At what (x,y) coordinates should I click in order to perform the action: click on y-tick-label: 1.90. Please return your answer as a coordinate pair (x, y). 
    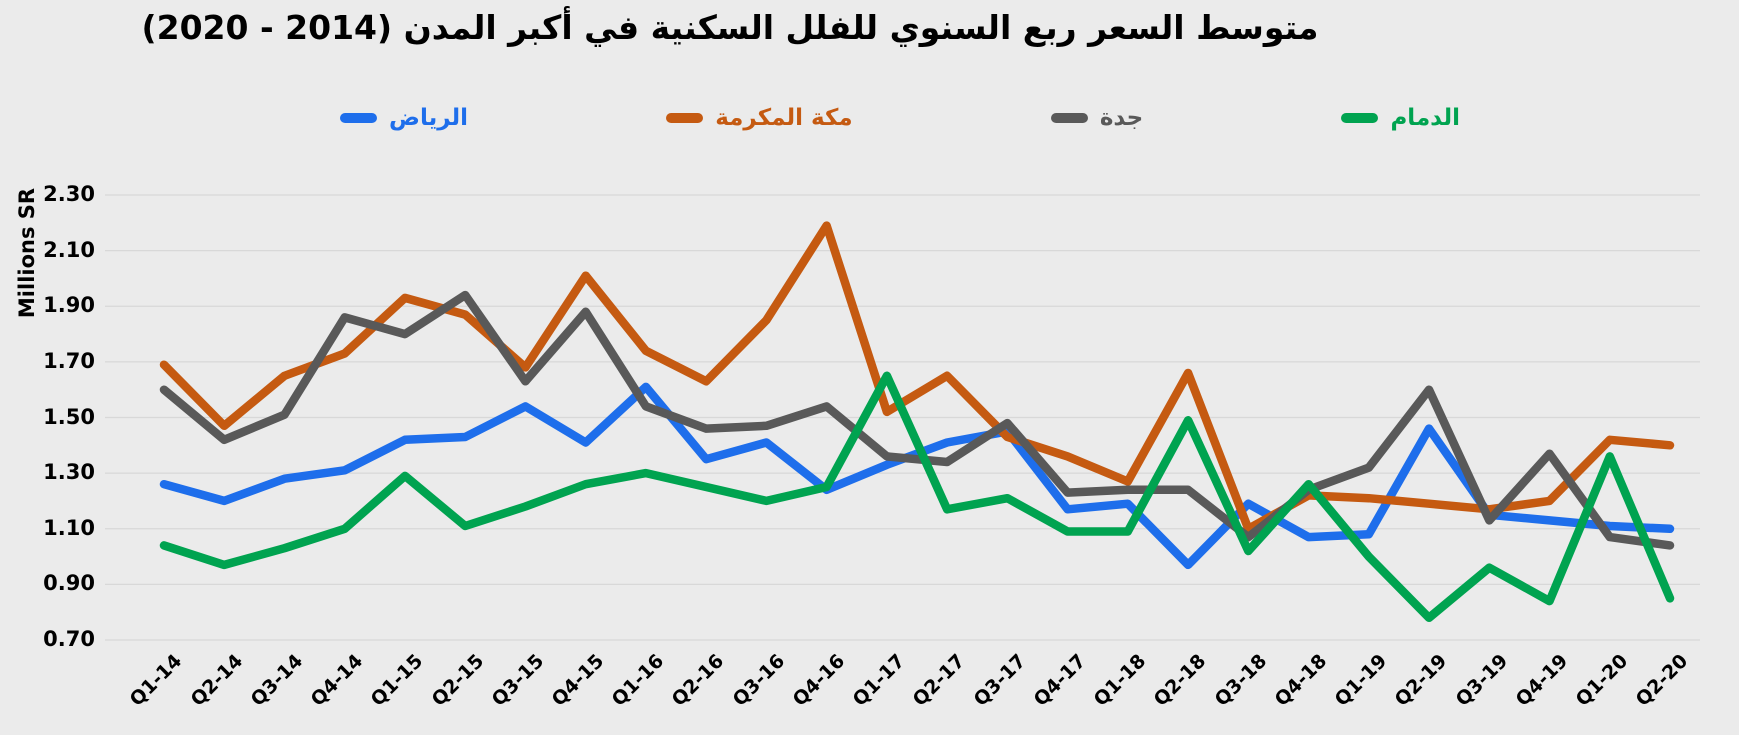
    Looking at the image, I should click on (69, 305).